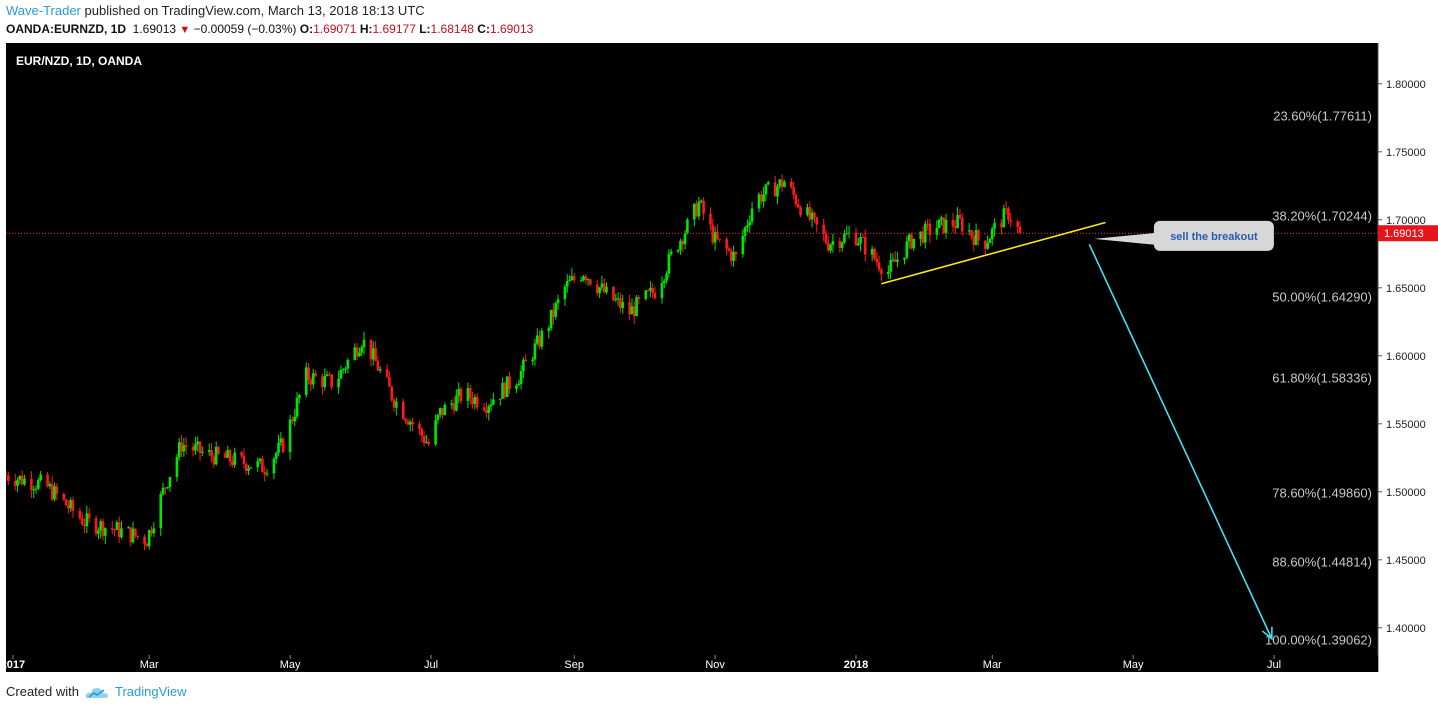 The image size is (1438, 710). Describe the element at coordinates (394, 29) in the screenshot. I see `high-value: 1.69177` at that location.